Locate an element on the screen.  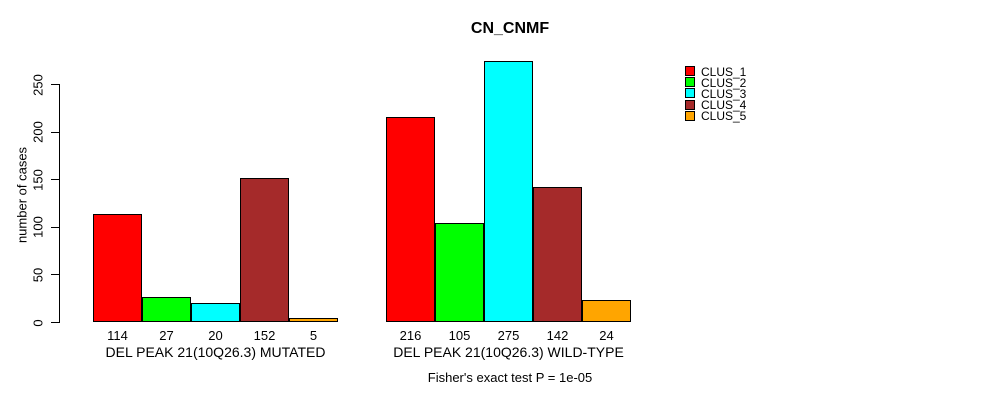
y-tick-label: 0 is located at coordinates (38, 322).